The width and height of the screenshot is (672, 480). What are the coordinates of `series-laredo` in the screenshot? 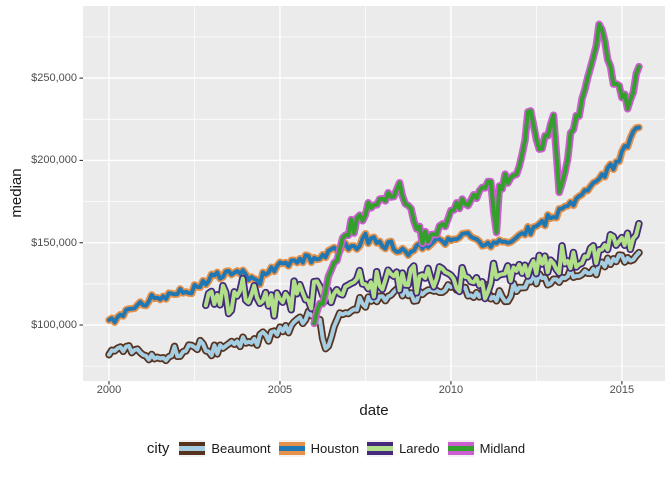 It's located at (422, 269).